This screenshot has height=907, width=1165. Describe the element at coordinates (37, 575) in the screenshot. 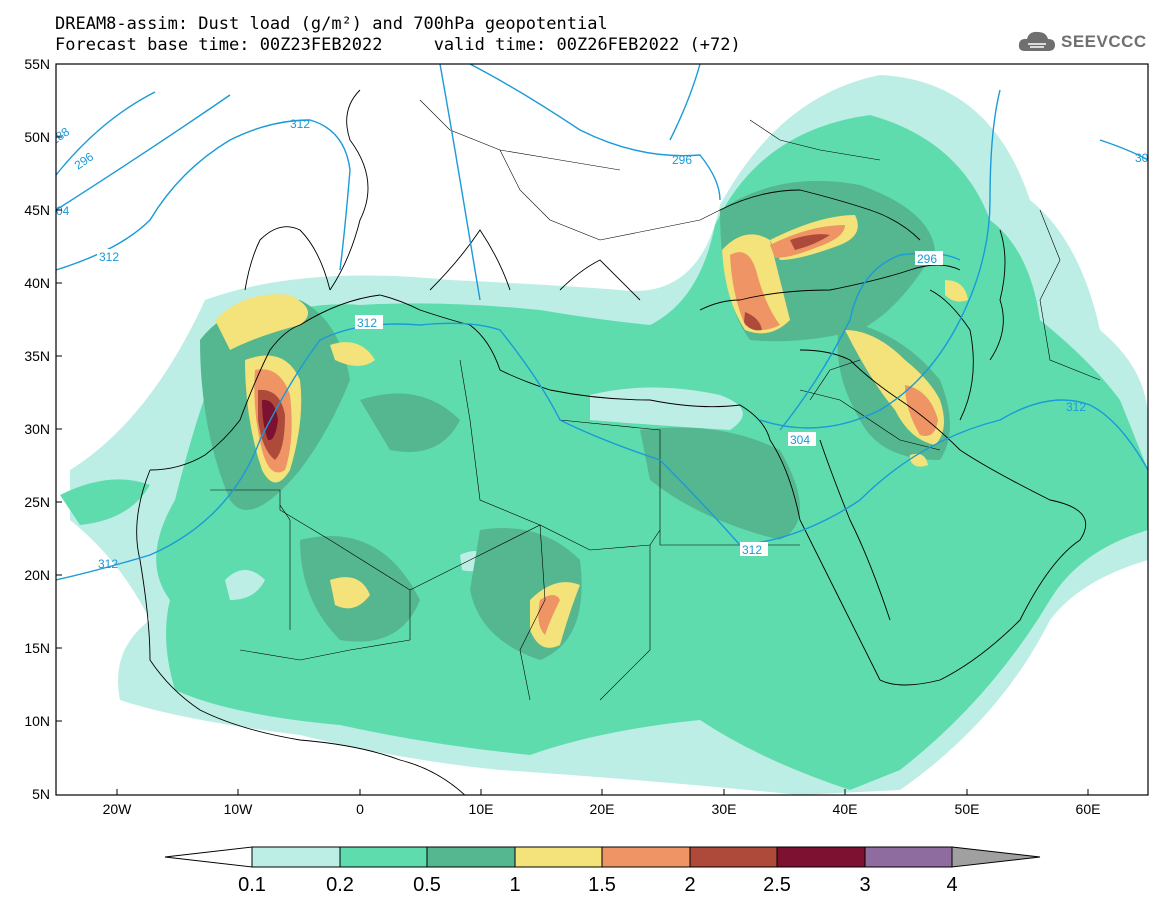

I see `lat-label: 20N` at that location.